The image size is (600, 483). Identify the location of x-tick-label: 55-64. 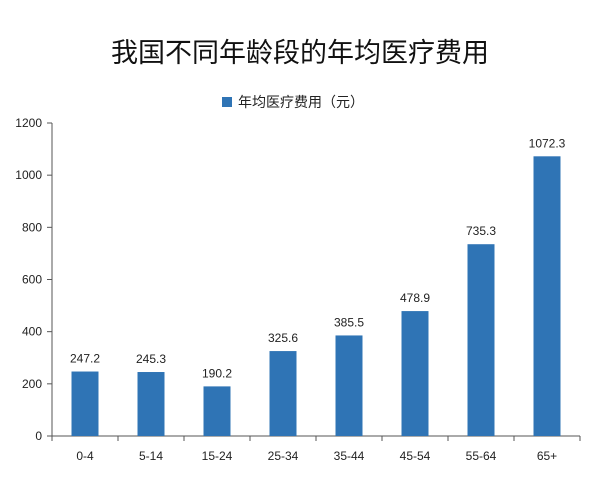
(481, 456).